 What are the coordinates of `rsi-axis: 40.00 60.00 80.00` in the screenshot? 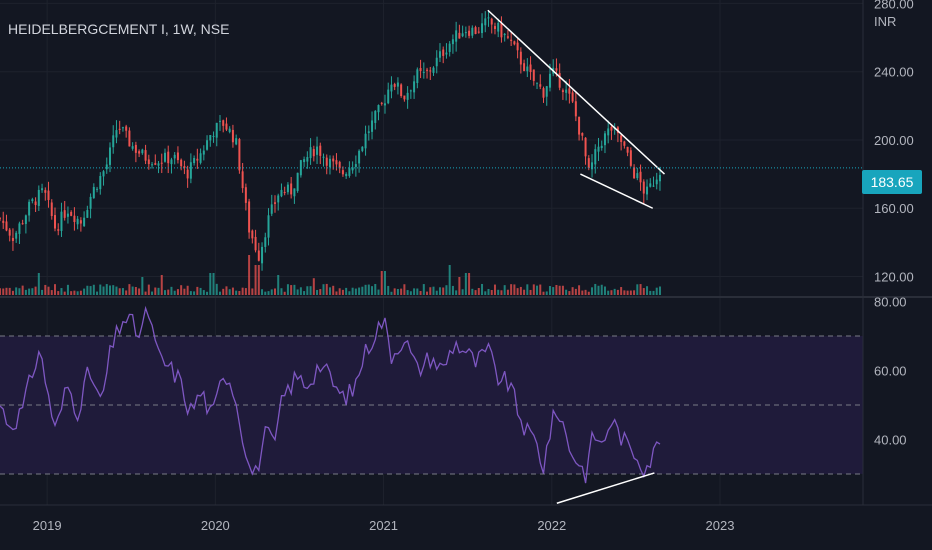 It's located at (890, 370).